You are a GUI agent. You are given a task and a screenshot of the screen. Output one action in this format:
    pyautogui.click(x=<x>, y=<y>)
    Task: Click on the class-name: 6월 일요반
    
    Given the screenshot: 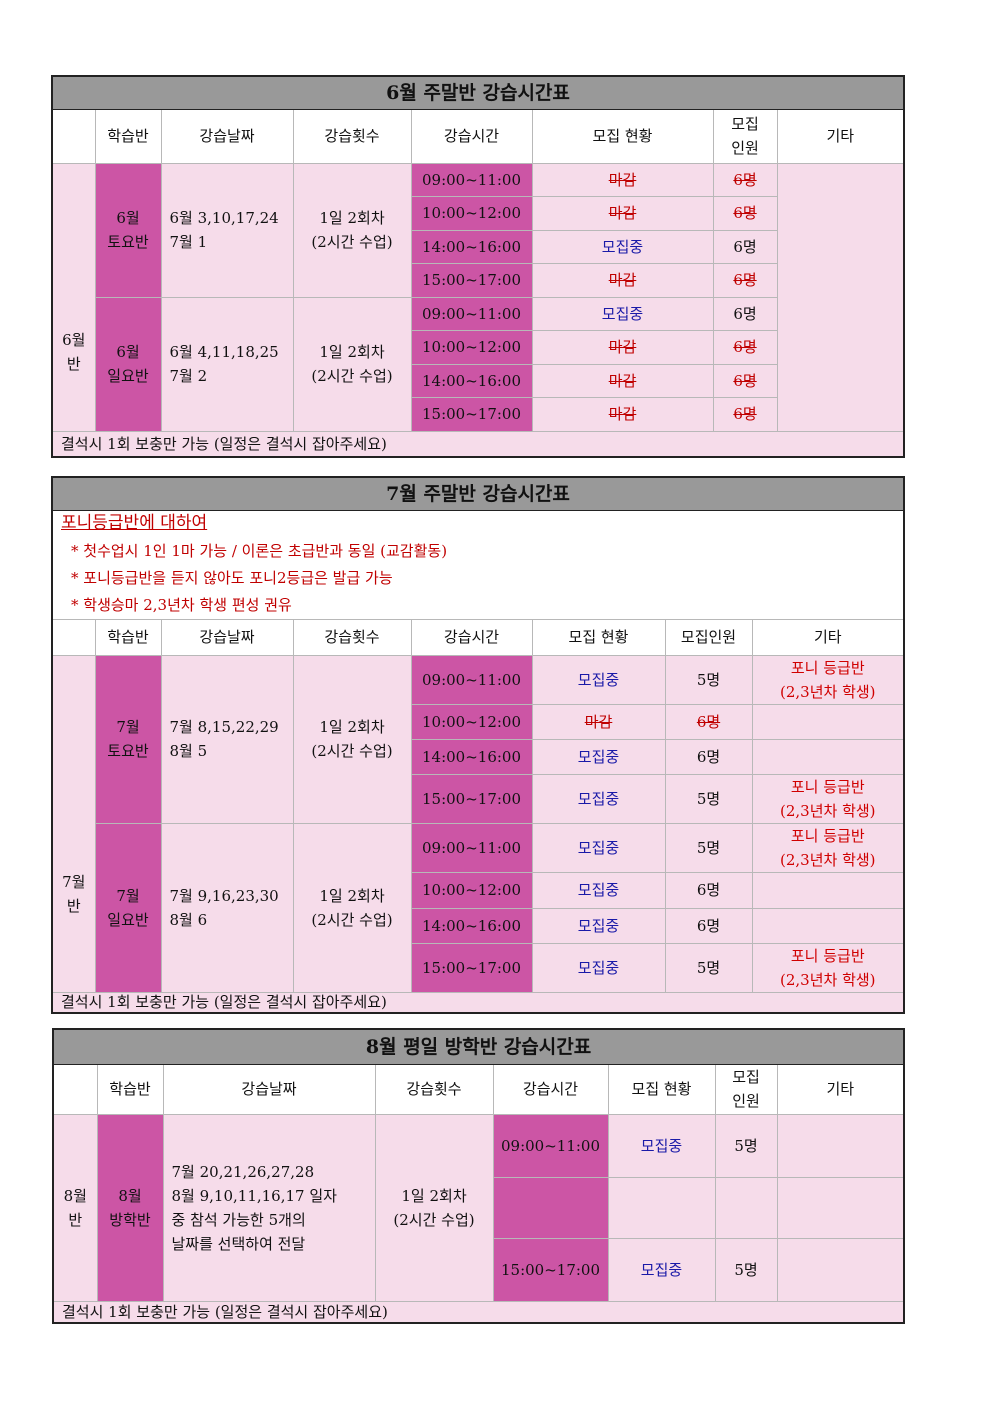 What is the action you would take?
    pyautogui.click(x=128, y=364)
    